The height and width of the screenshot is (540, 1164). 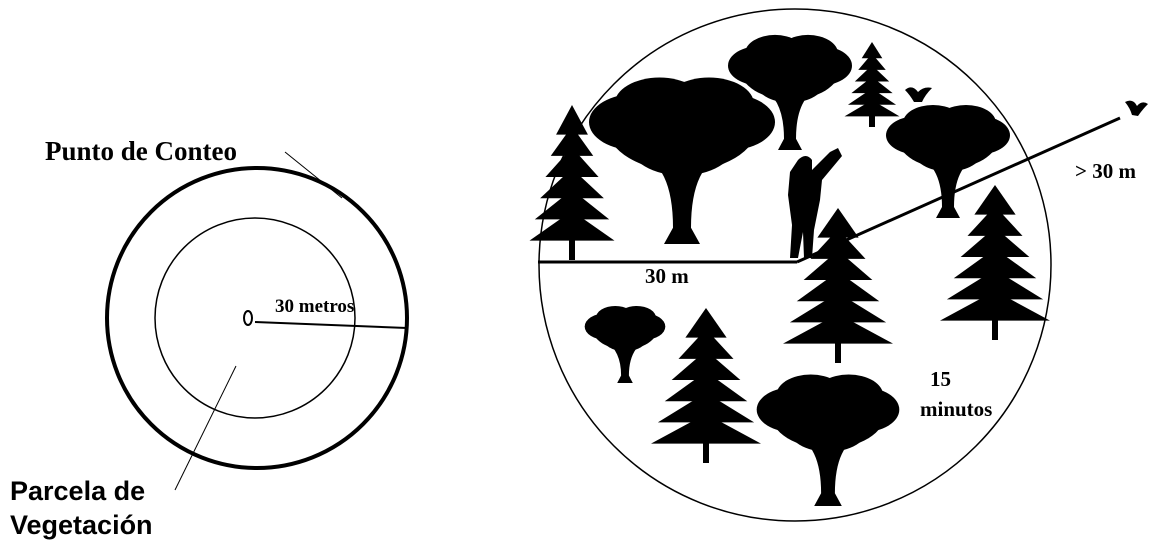 What do you see at coordinates (331, 325) in the screenshot?
I see `radius-line` at bounding box center [331, 325].